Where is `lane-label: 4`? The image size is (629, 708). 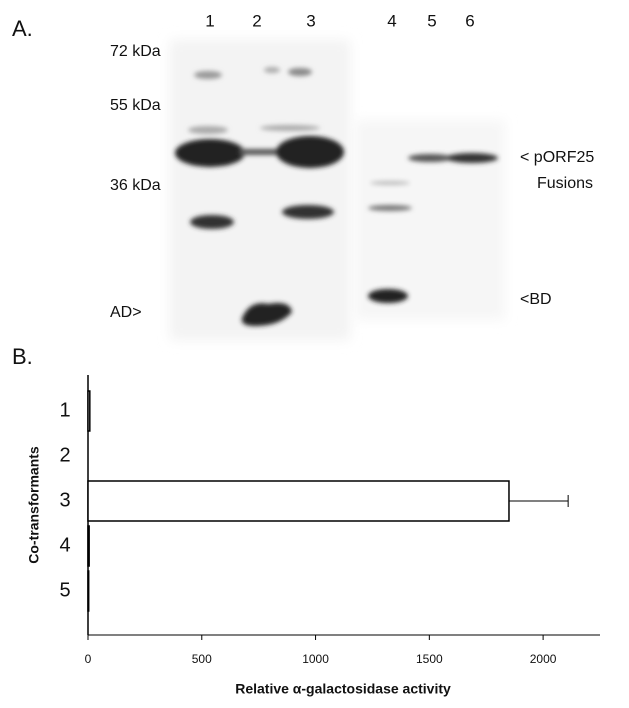 lane-label: 4 is located at coordinates (391, 20).